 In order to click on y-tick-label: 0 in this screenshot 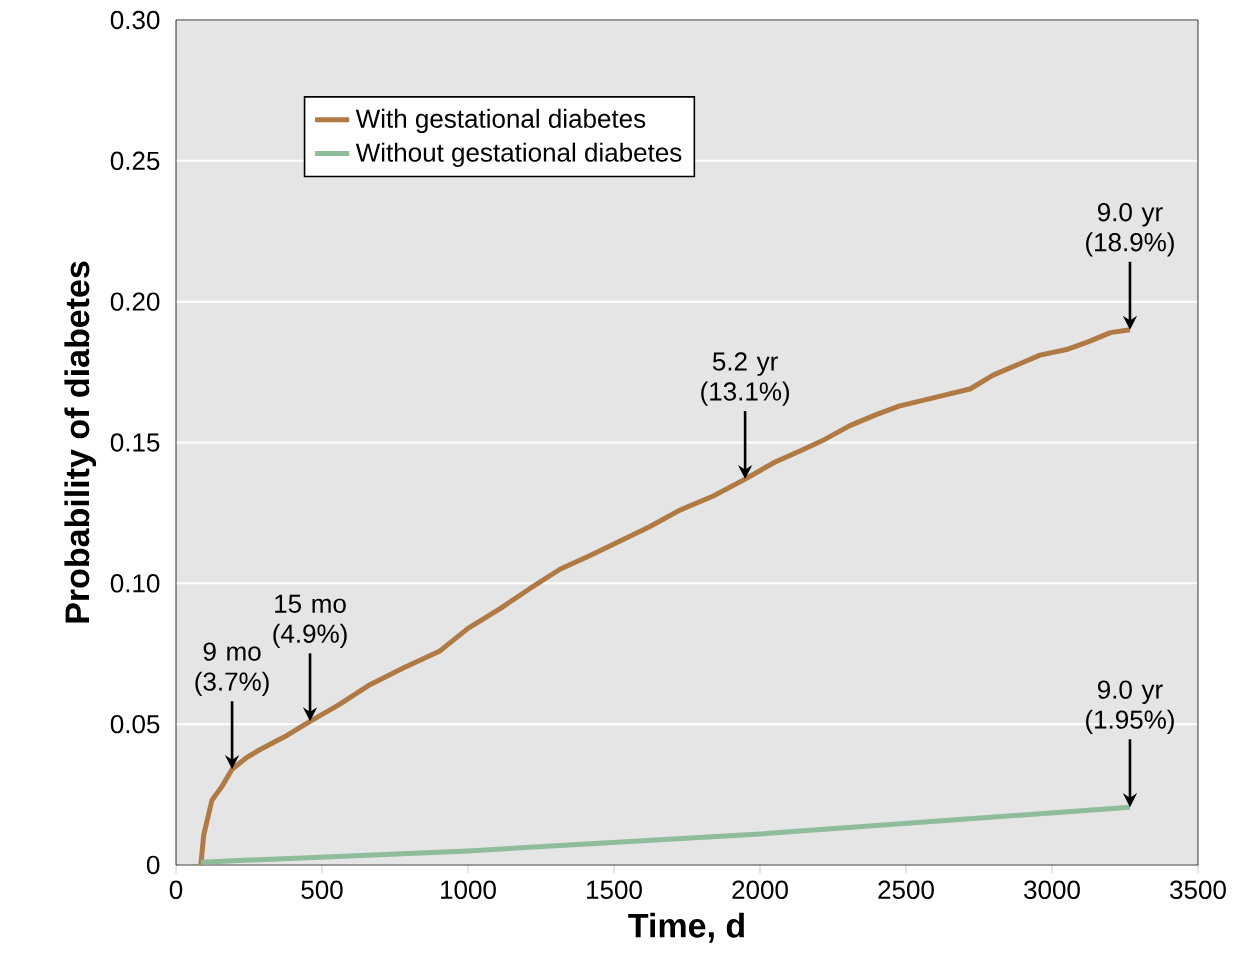, I will do `click(153, 865)`.